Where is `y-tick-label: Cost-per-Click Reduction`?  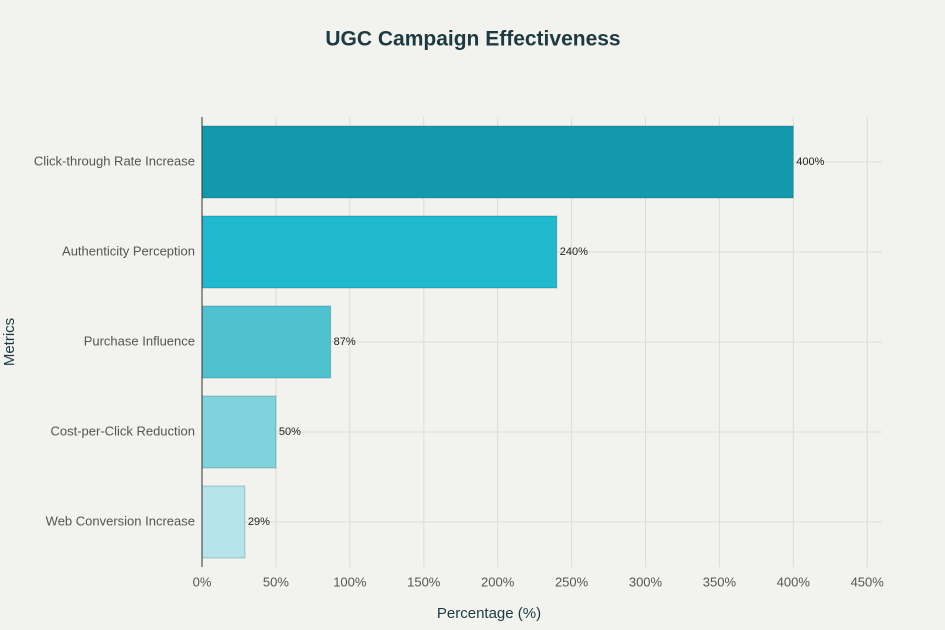
y-tick-label: Cost-per-Click Reduction is located at coordinates (123, 430).